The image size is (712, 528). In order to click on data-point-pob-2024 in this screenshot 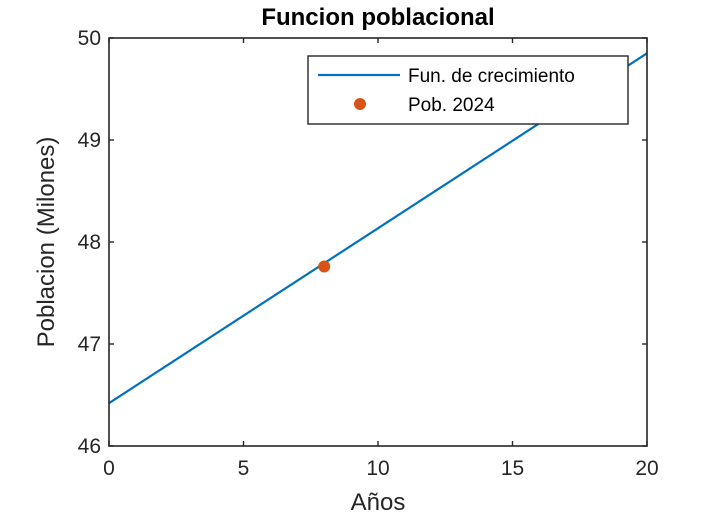, I will do `click(324, 266)`.